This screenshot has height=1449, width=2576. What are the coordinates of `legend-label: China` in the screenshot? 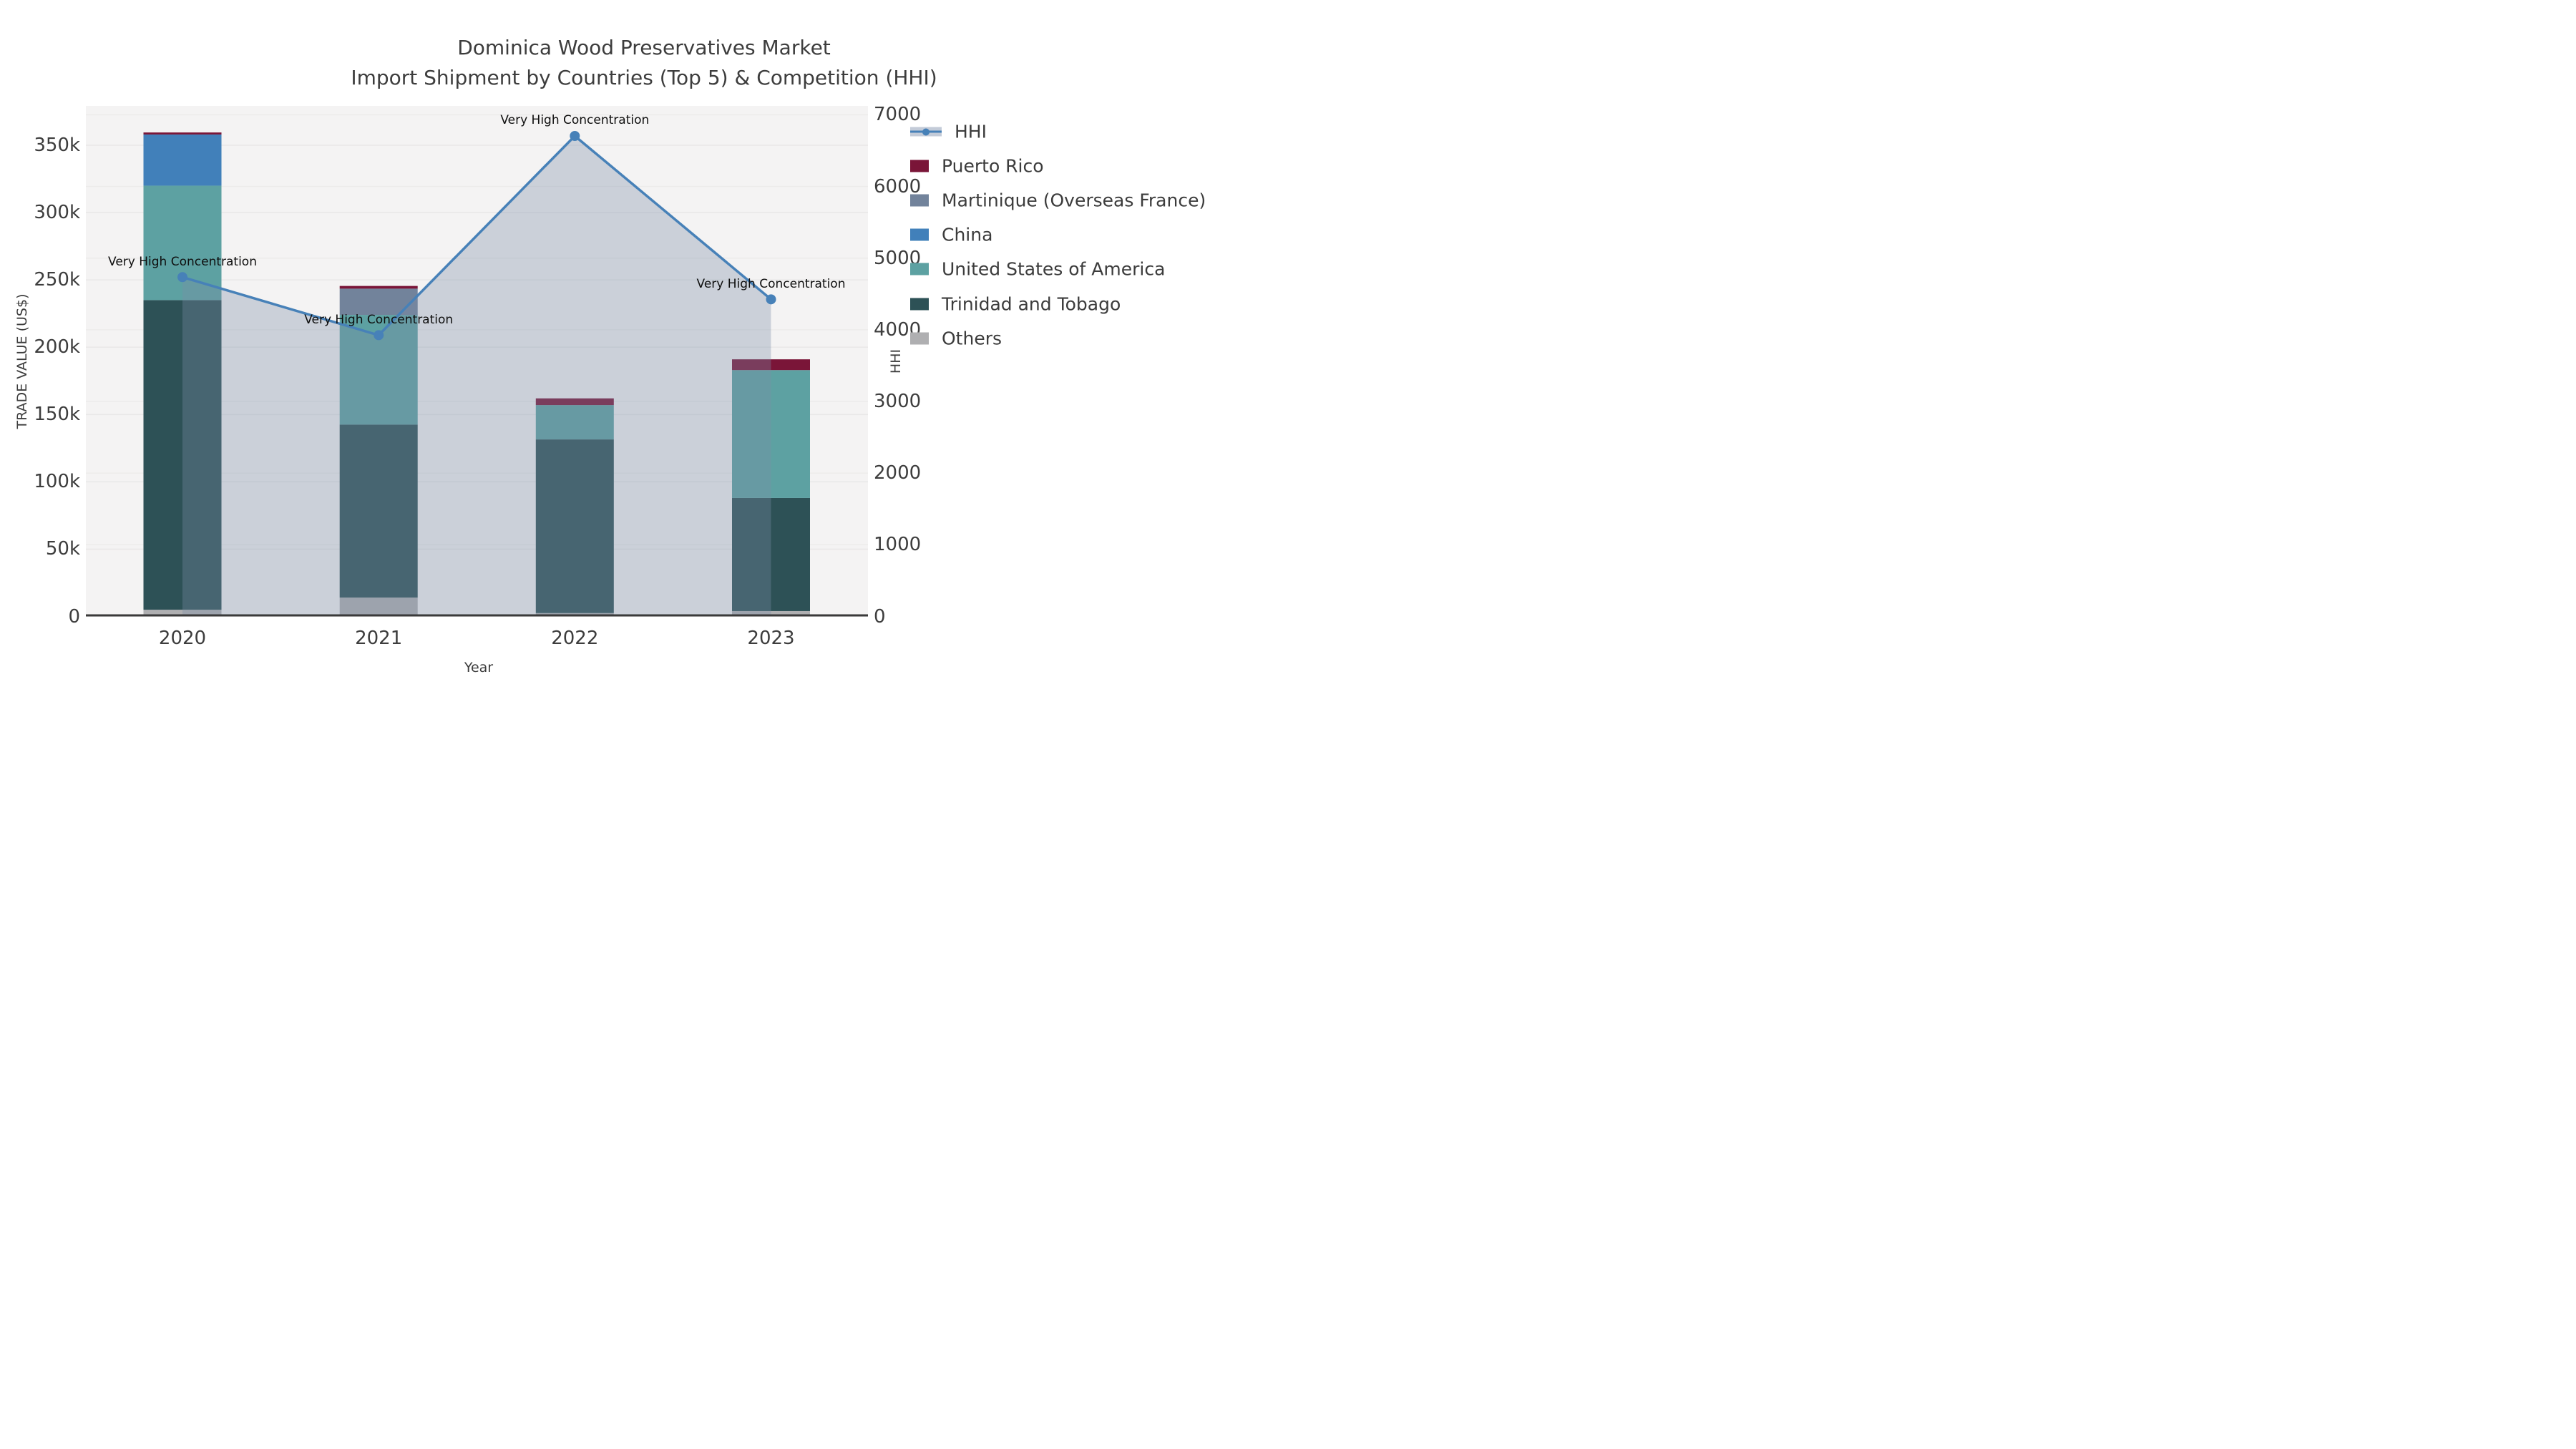 It's located at (967, 234).